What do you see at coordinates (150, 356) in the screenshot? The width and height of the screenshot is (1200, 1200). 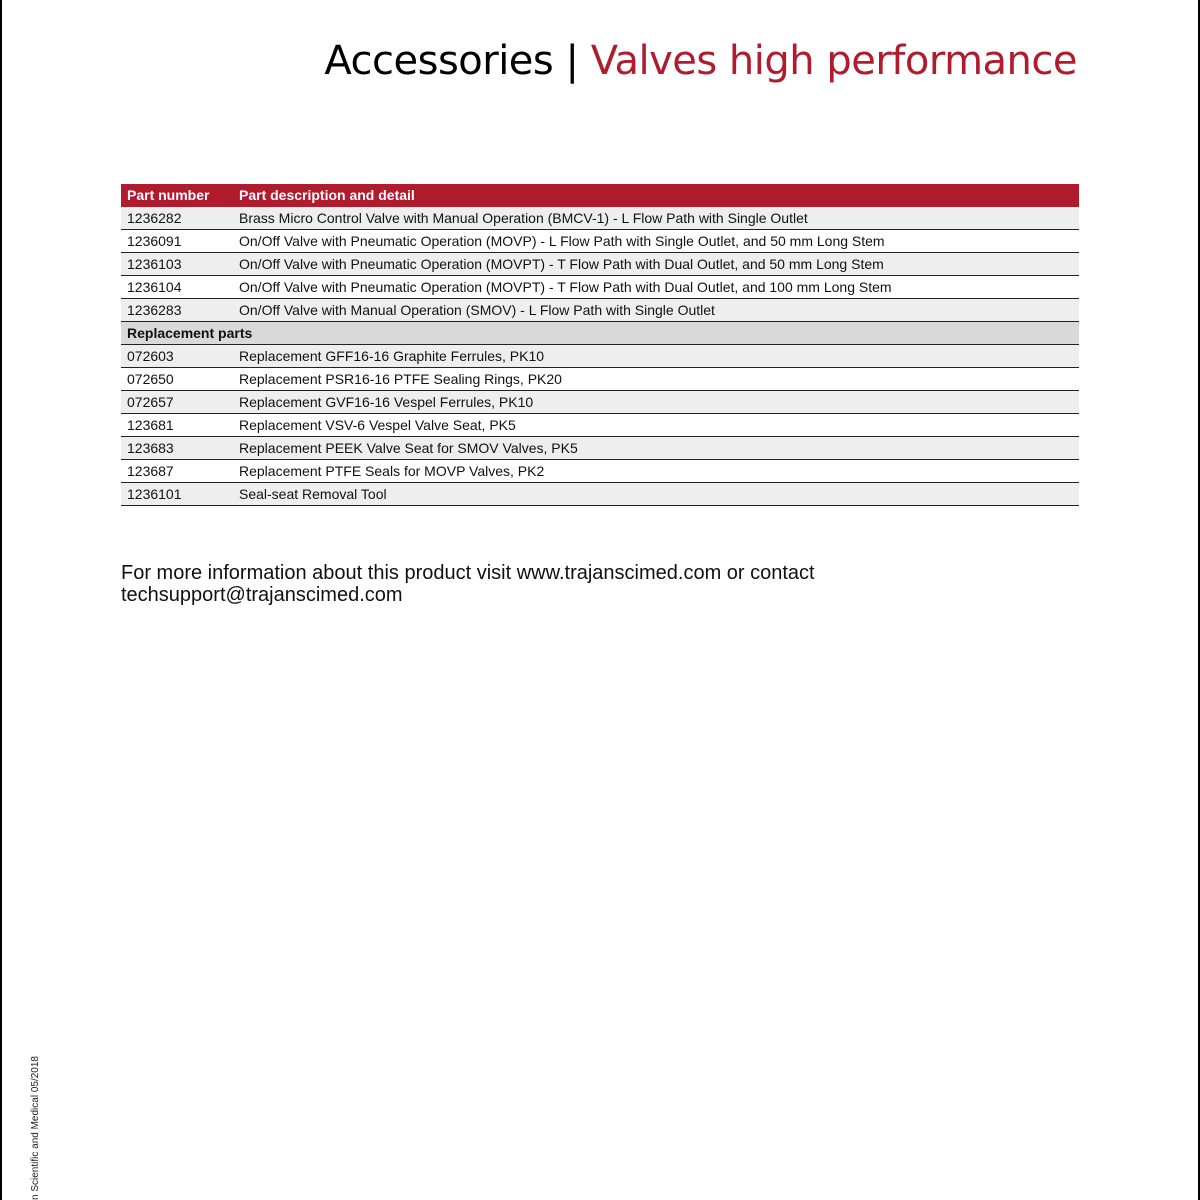 I see `part-number: 072603` at bounding box center [150, 356].